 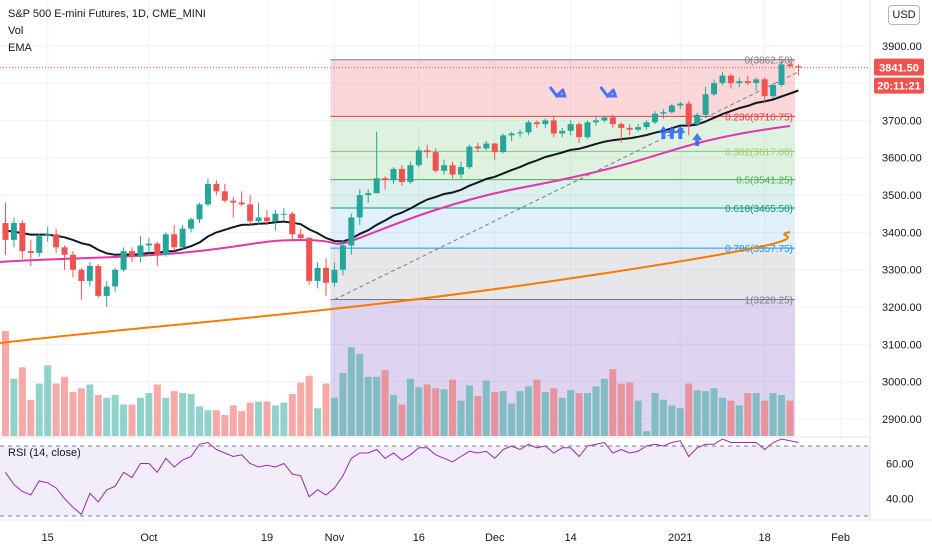 I want to click on ema-legend: EMA, so click(x=20, y=48).